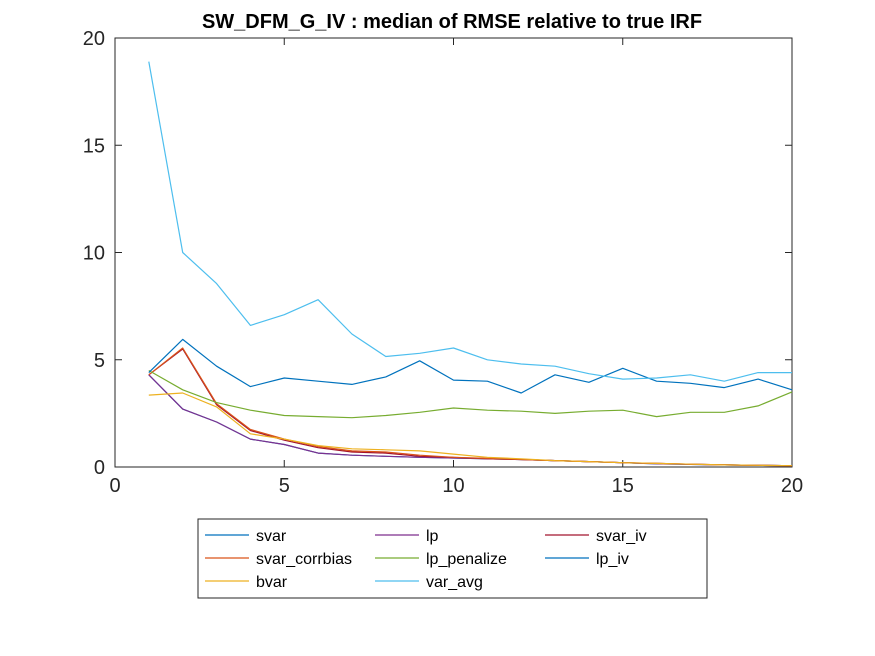  What do you see at coordinates (454, 582) in the screenshot?
I see `legend-label: var_avg` at bounding box center [454, 582].